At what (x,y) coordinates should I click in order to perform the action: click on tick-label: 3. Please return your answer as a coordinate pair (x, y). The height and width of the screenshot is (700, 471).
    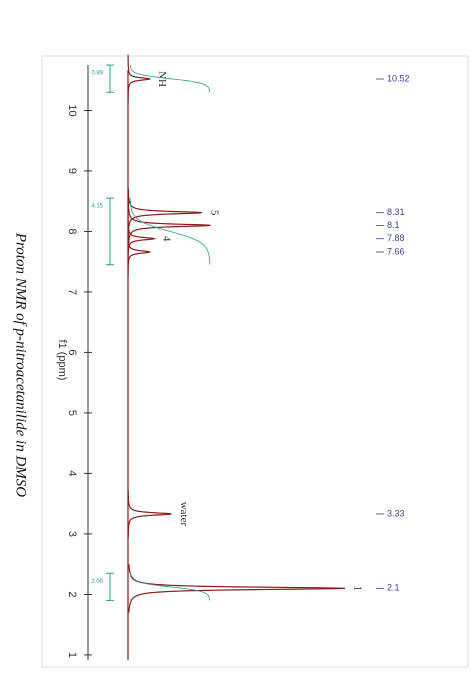
    Looking at the image, I should click on (72, 534).